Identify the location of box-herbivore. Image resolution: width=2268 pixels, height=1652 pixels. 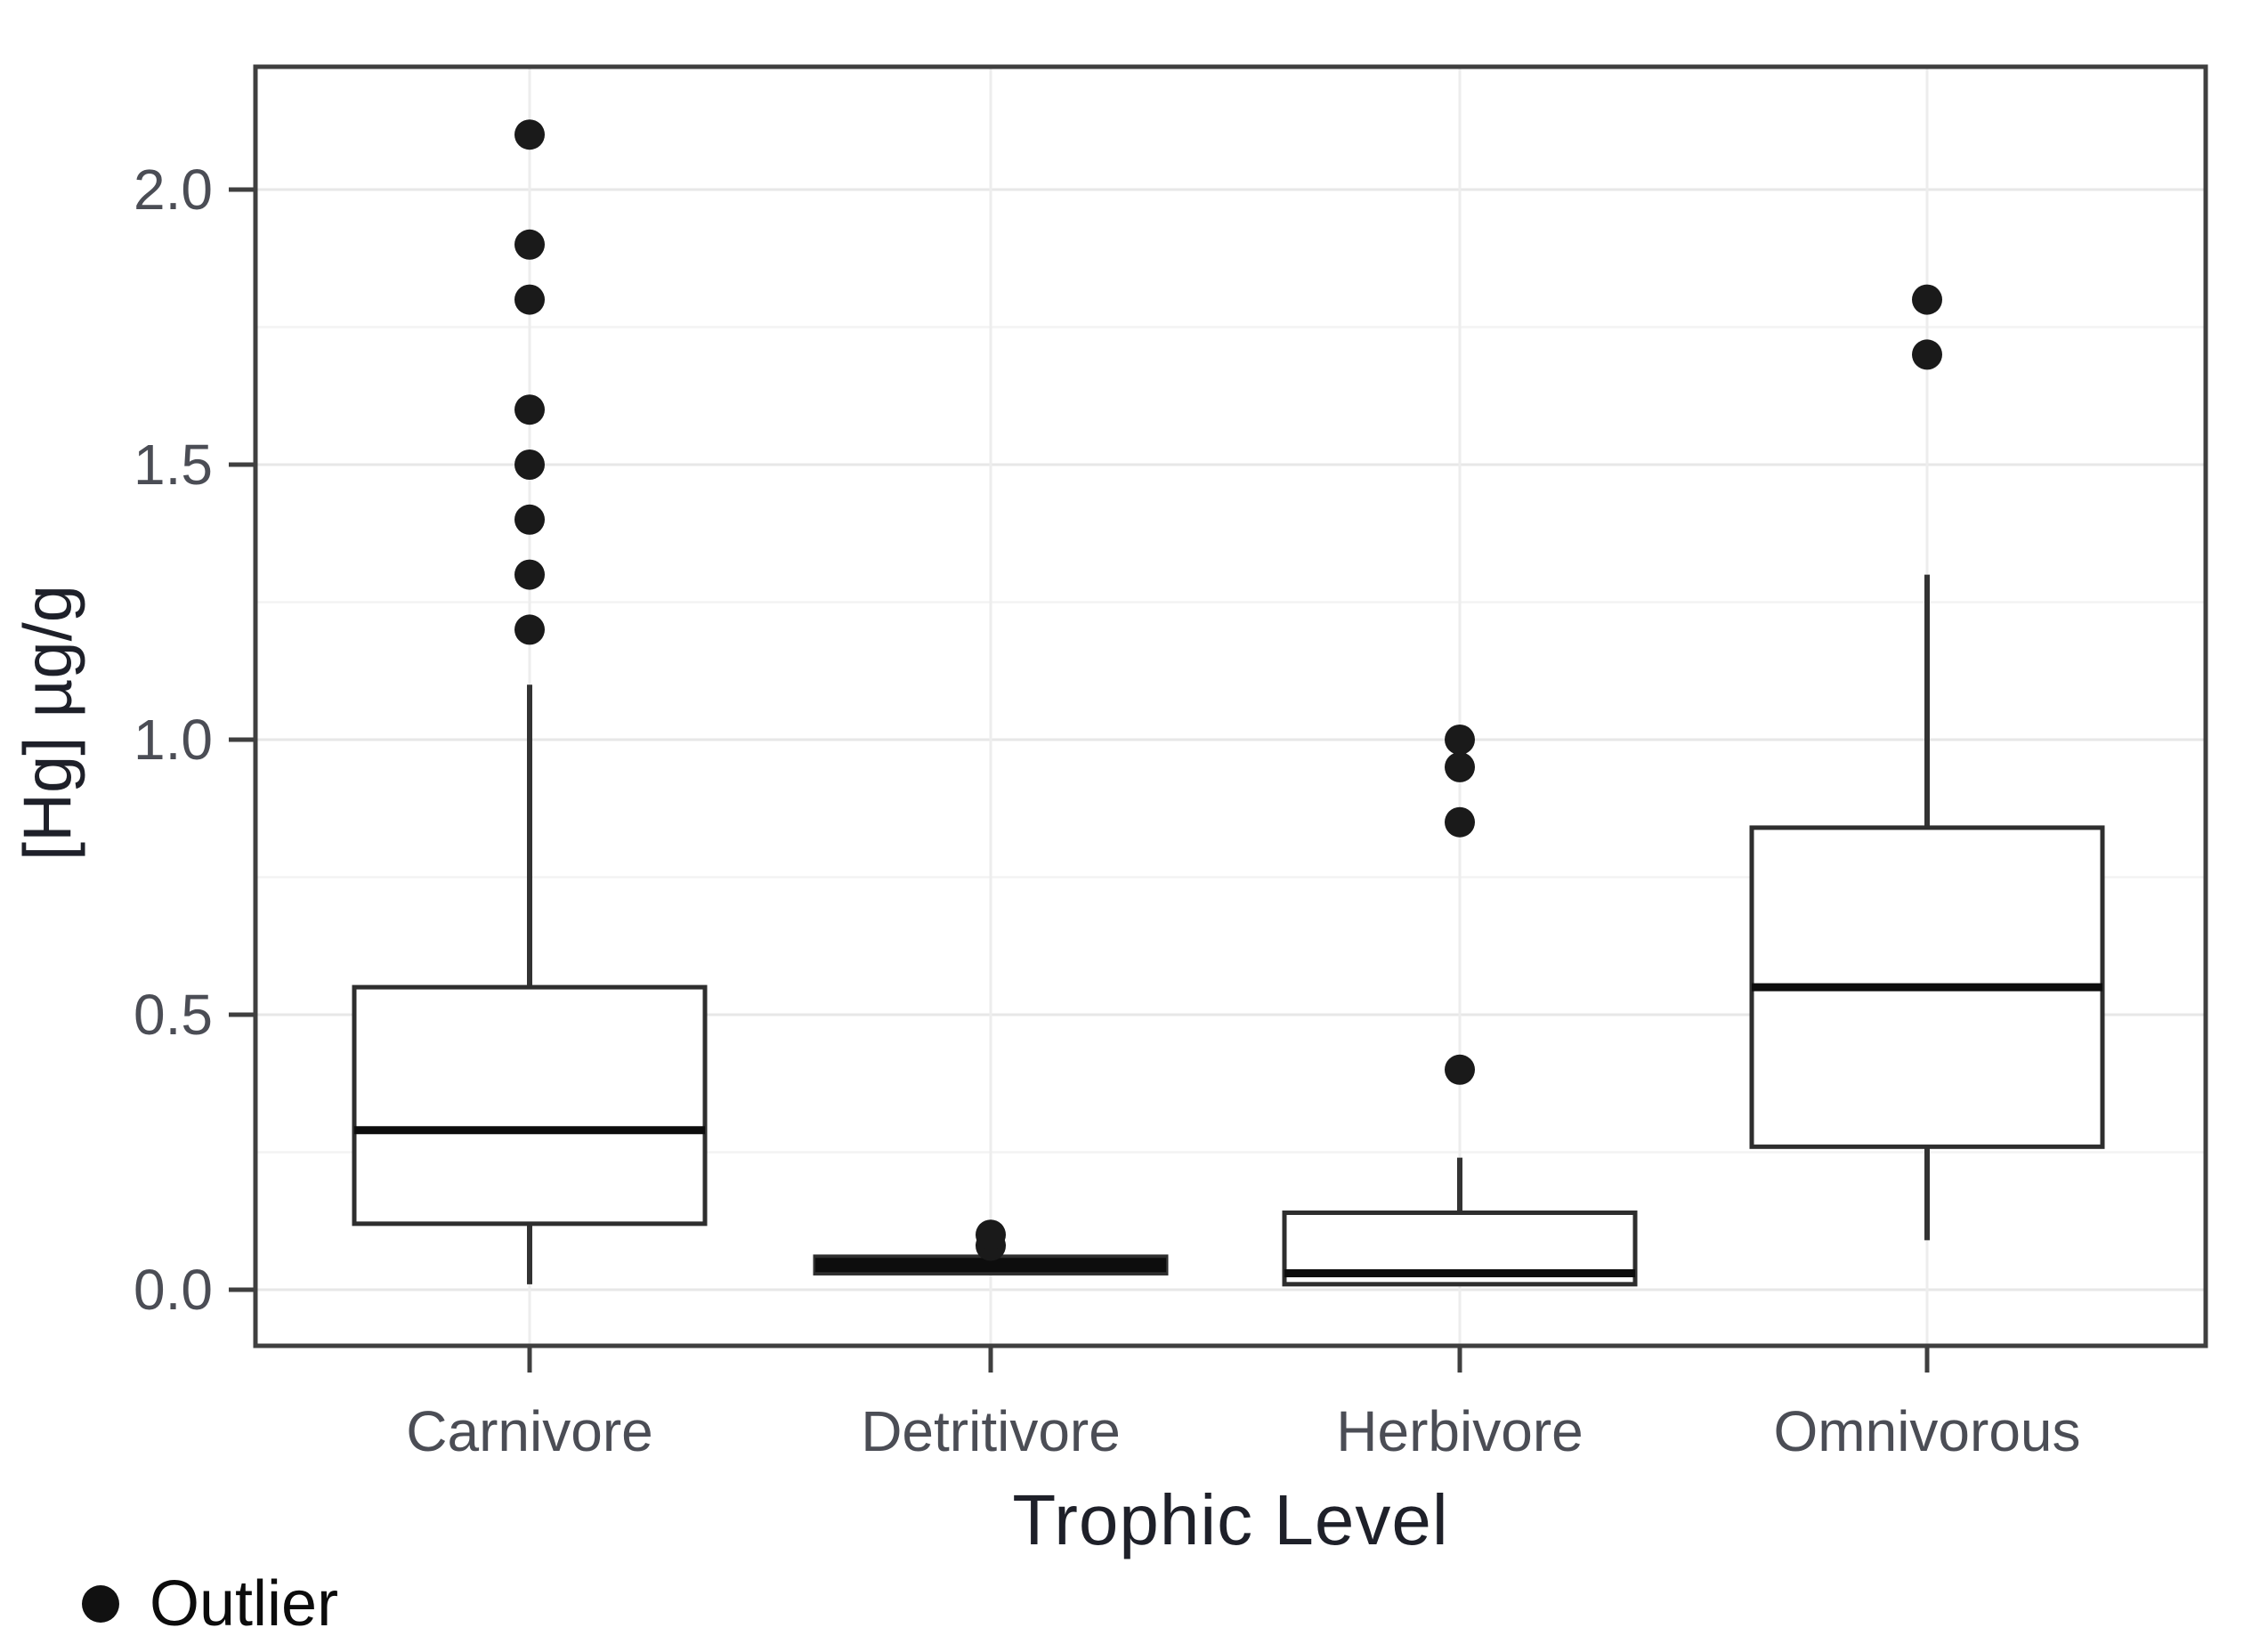
(1460, 1222).